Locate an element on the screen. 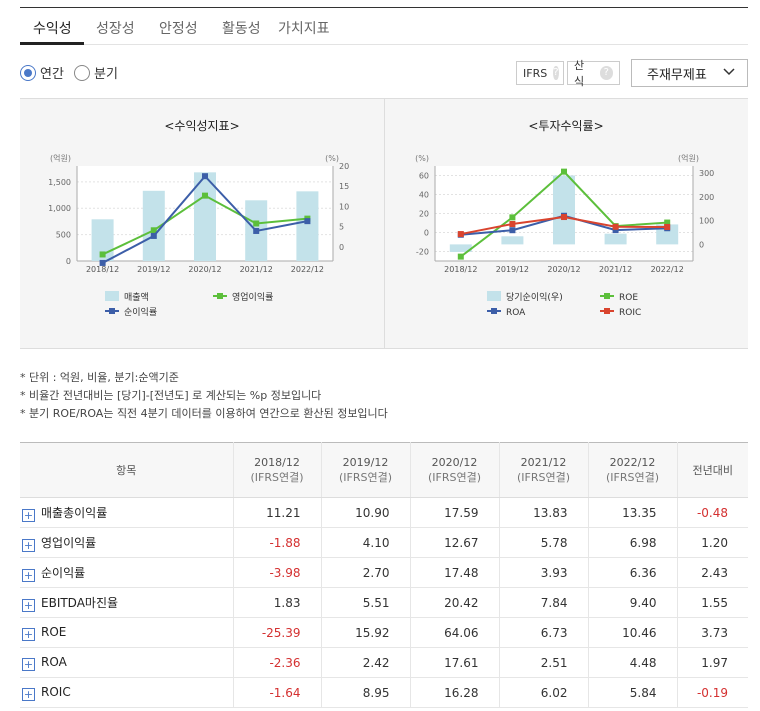 The height and width of the screenshot is (711, 760). ifrs-label: IFRS is located at coordinates (535, 73).